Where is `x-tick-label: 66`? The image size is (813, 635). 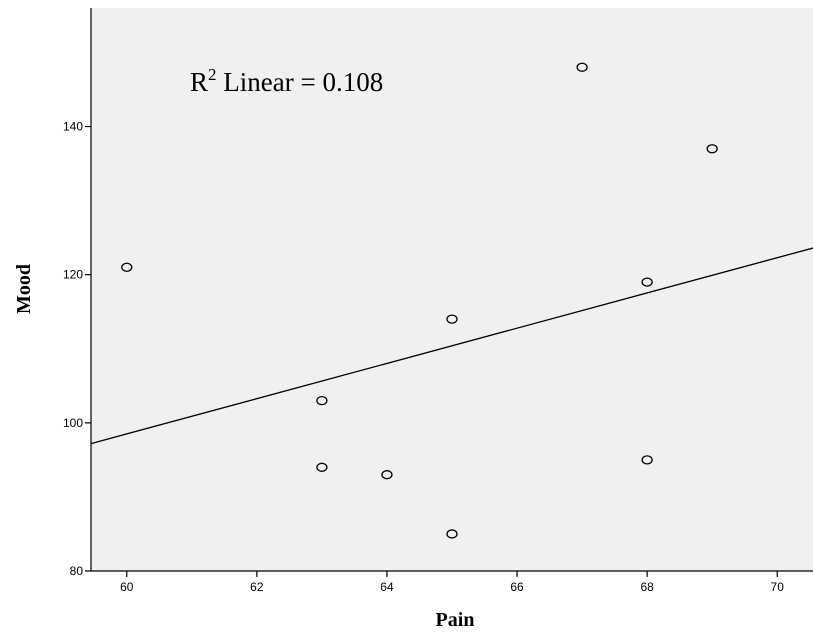 x-tick-label: 66 is located at coordinates (517, 587).